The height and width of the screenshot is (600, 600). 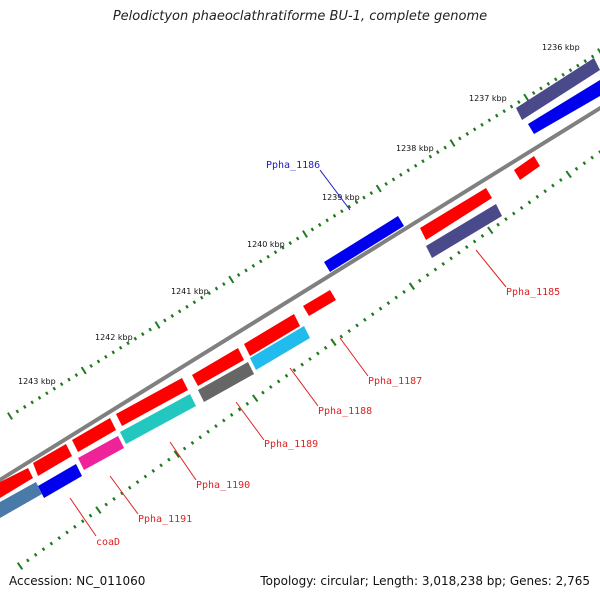 I want to click on kbp-label-1240: 1240 kbp, so click(x=266, y=244).